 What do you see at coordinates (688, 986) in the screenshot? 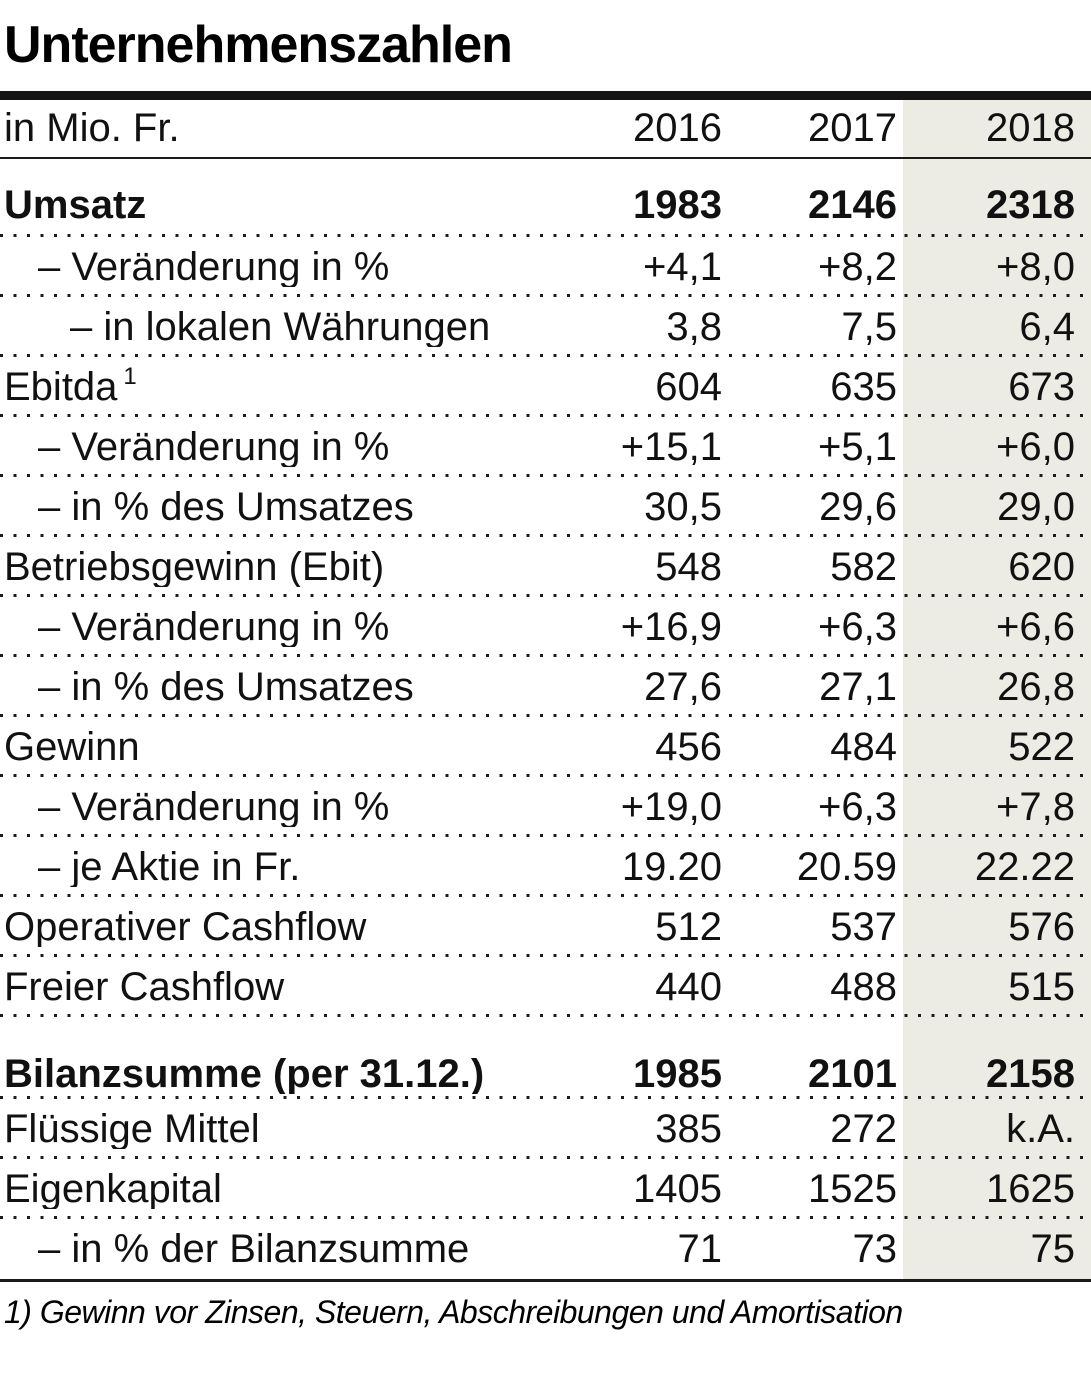
I see `cell-2016: 440` at bounding box center [688, 986].